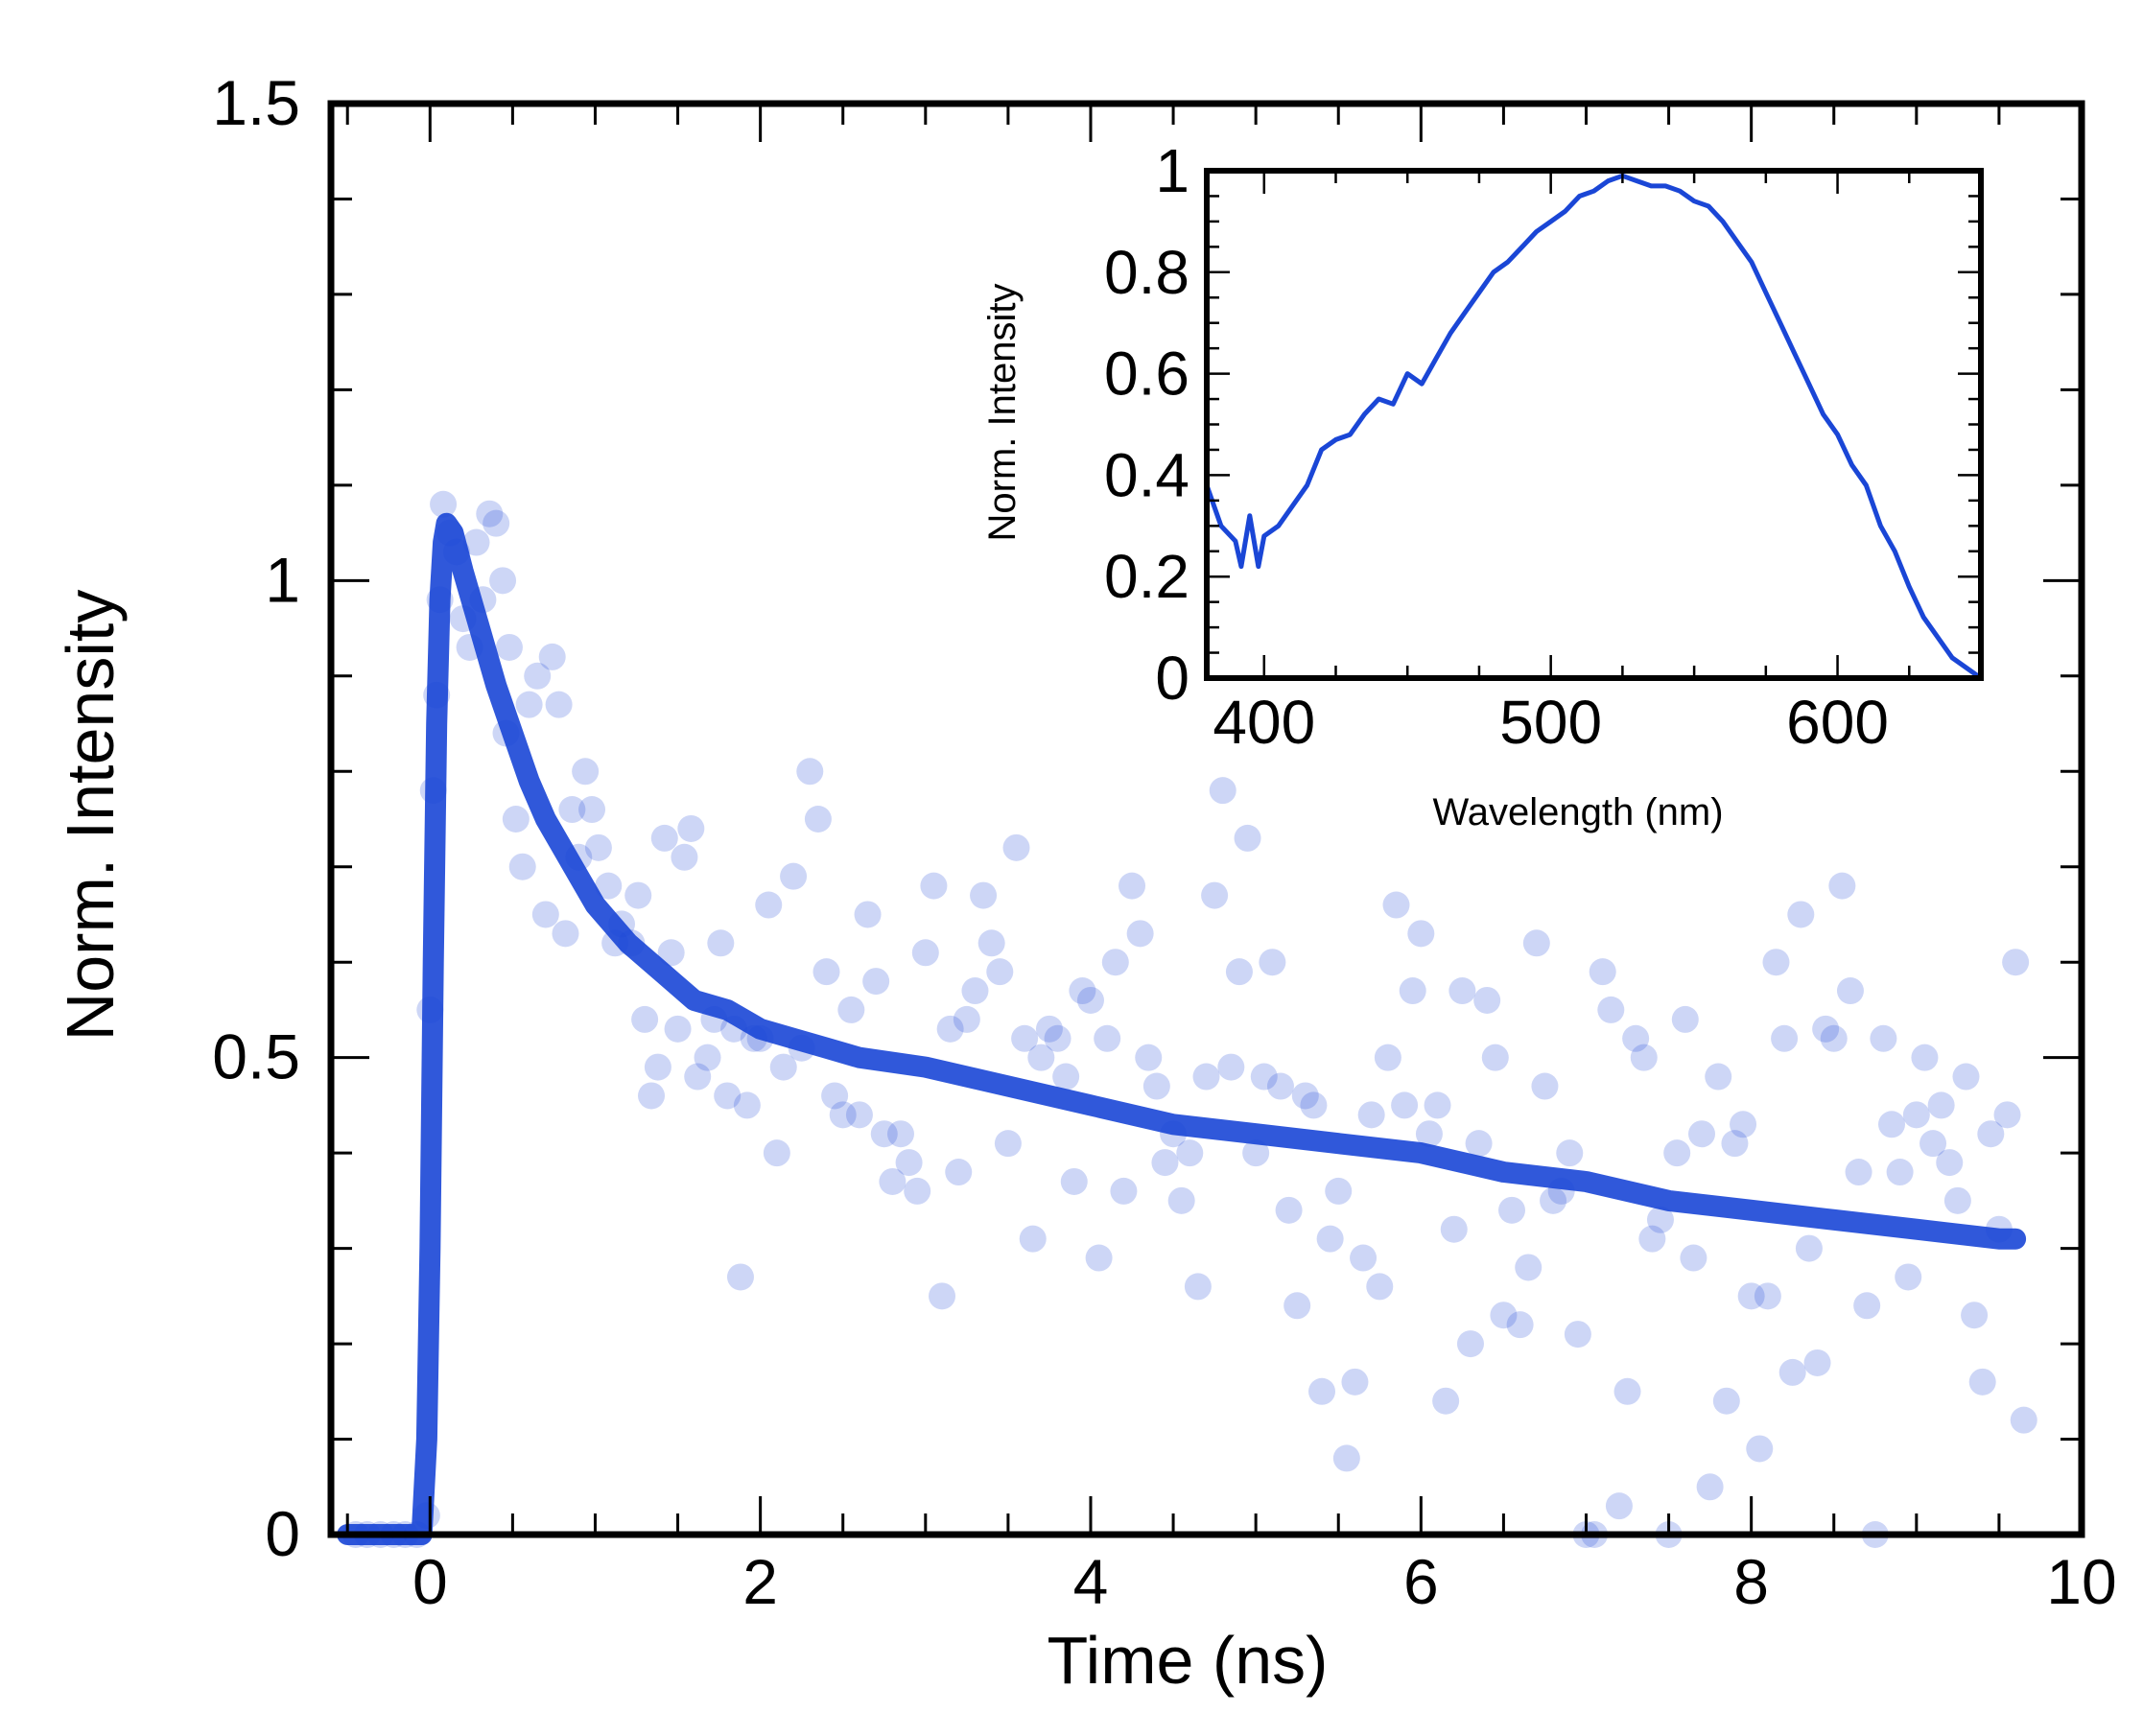 The height and width of the screenshot is (1736, 2143). Describe the element at coordinates (256, 1056) in the screenshot. I see `main-y-tick-label: 0.5` at that location.